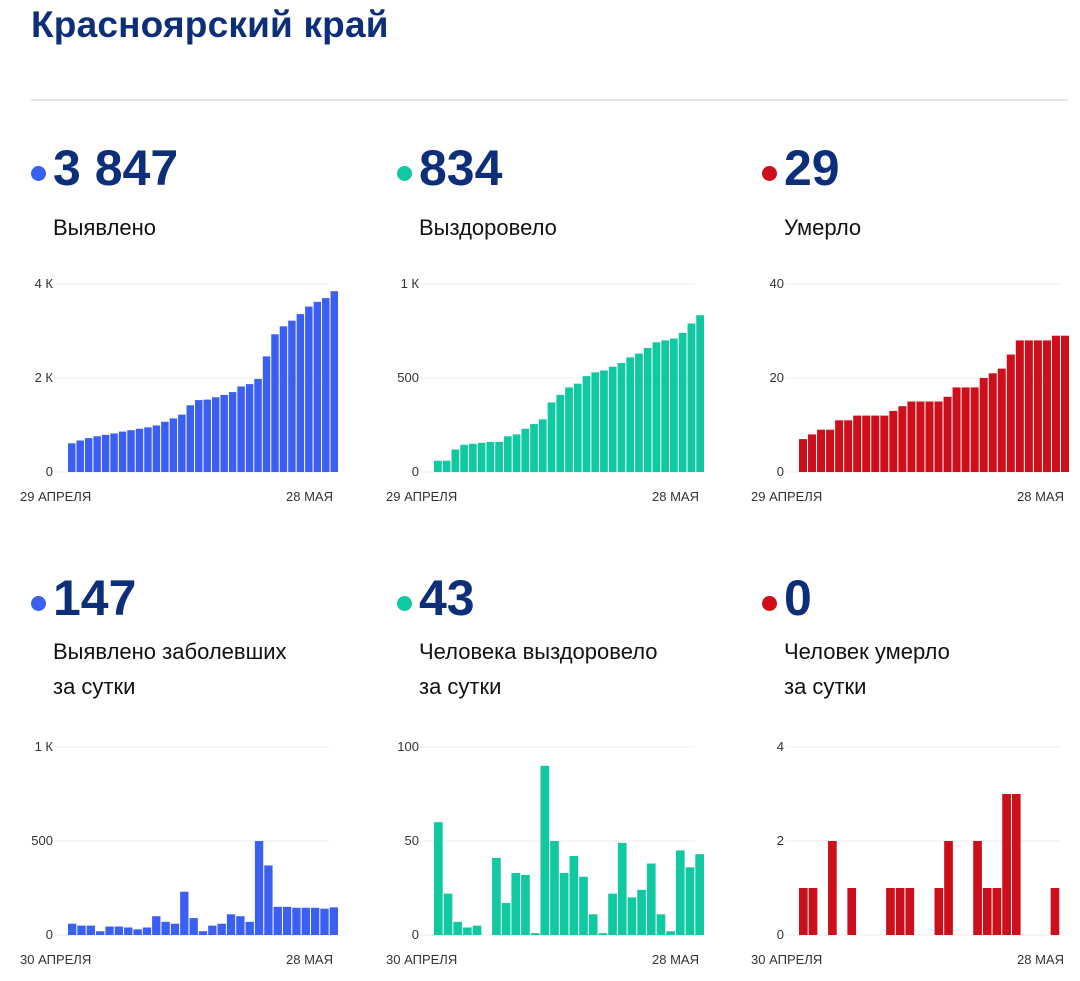  What do you see at coordinates (410, 283) in the screenshot?
I see `y-tick-label: 1 К` at bounding box center [410, 283].